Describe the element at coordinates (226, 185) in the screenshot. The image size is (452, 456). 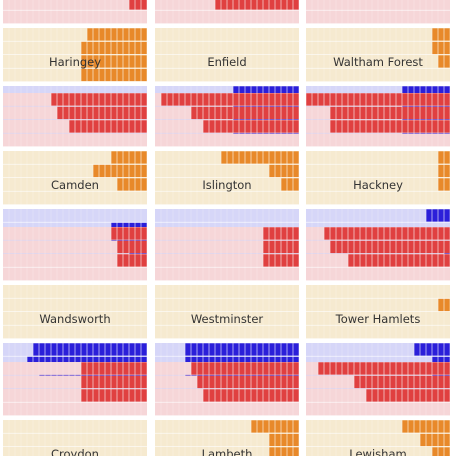
I see `panel-label-islington: Islington` at that location.